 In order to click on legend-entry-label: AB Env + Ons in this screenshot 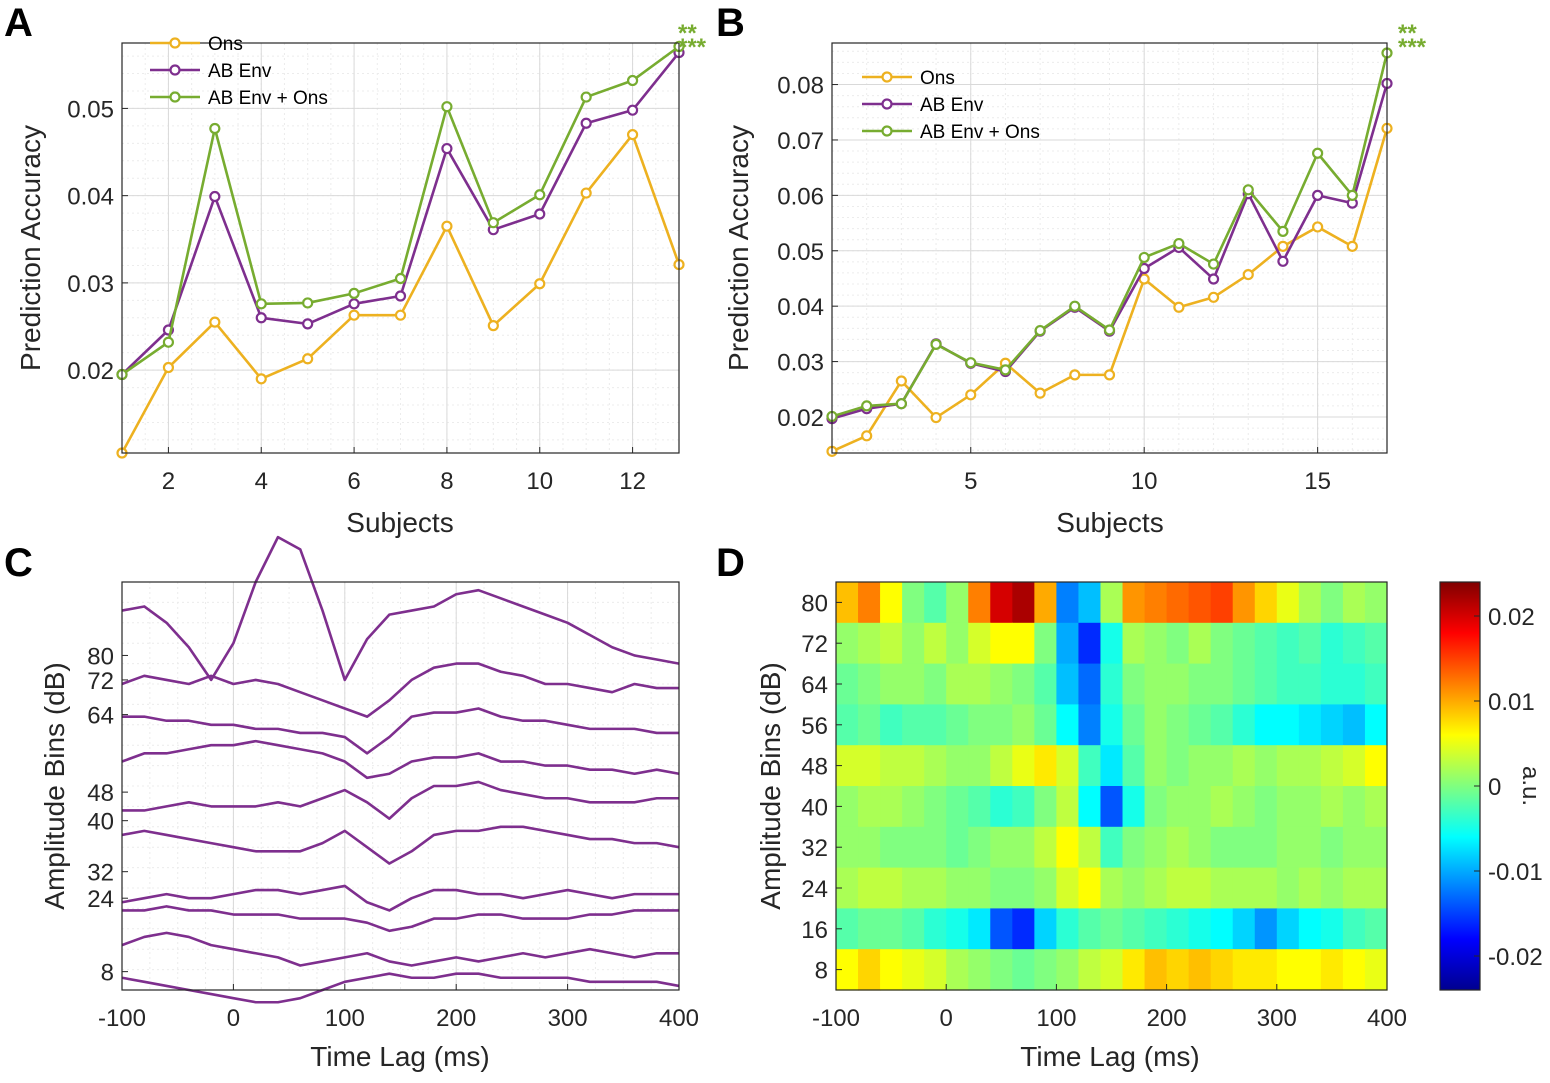, I will do `click(268, 98)`.